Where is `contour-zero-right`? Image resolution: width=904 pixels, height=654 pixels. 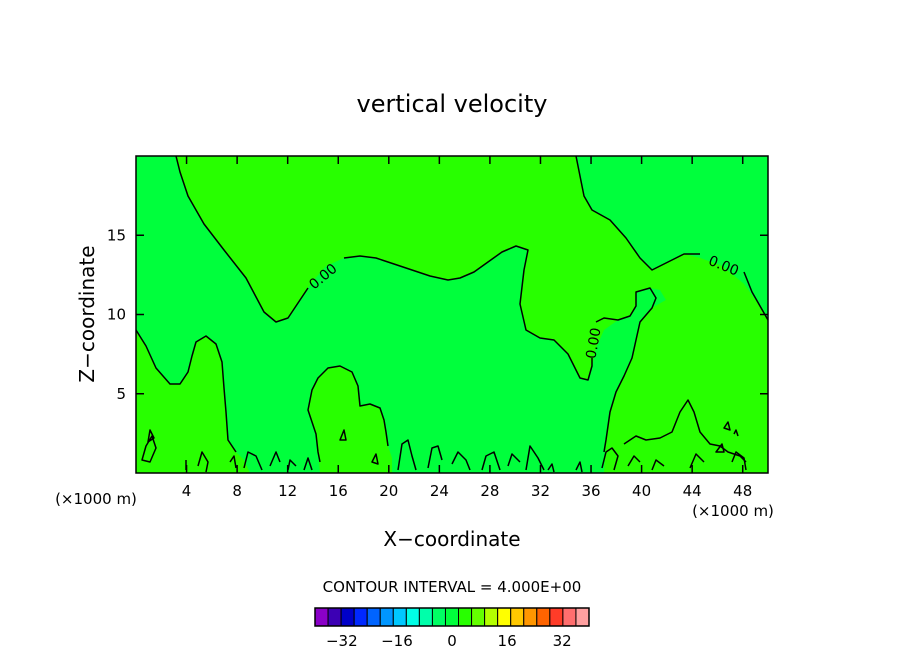 contour-zero-right is located at coordinates (672, 238).